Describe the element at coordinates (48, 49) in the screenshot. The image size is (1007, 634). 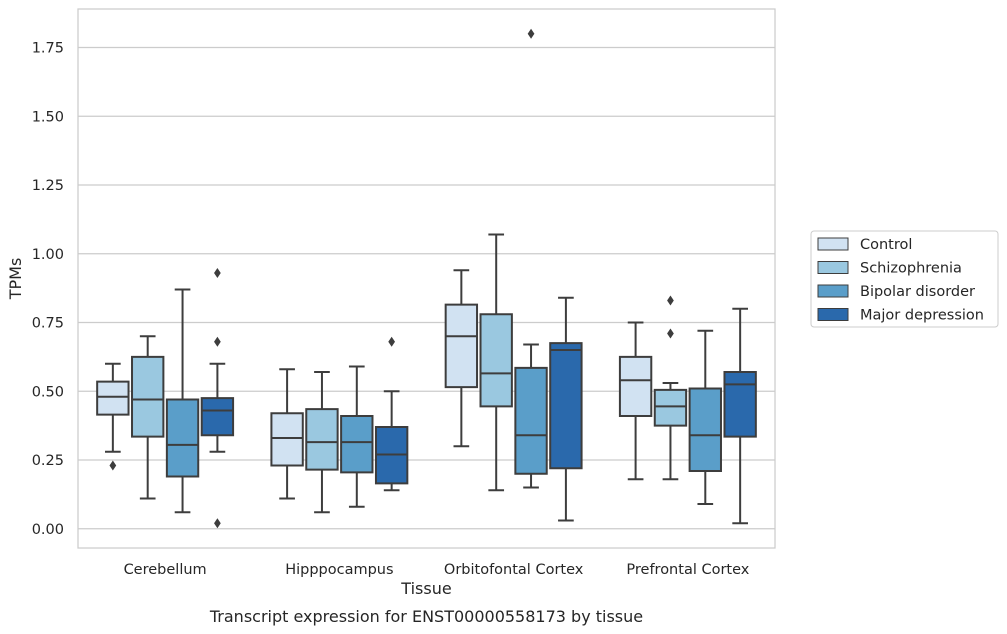
I see `y-tick-label: 1.75` at that location.